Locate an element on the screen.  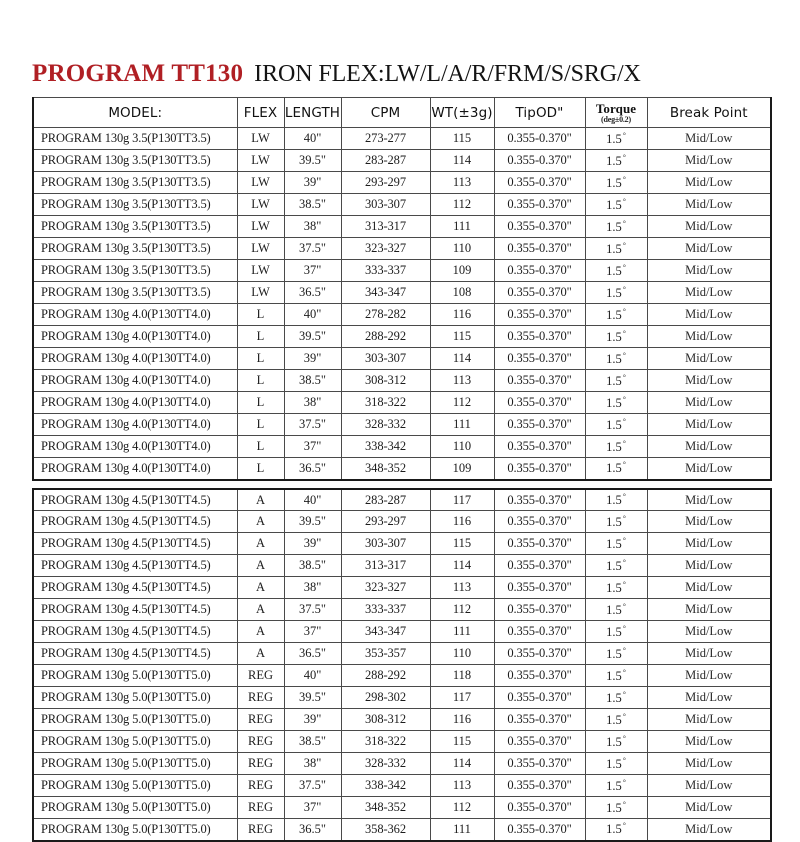
cell-weight: 112 is located at coordinates (462, 402).